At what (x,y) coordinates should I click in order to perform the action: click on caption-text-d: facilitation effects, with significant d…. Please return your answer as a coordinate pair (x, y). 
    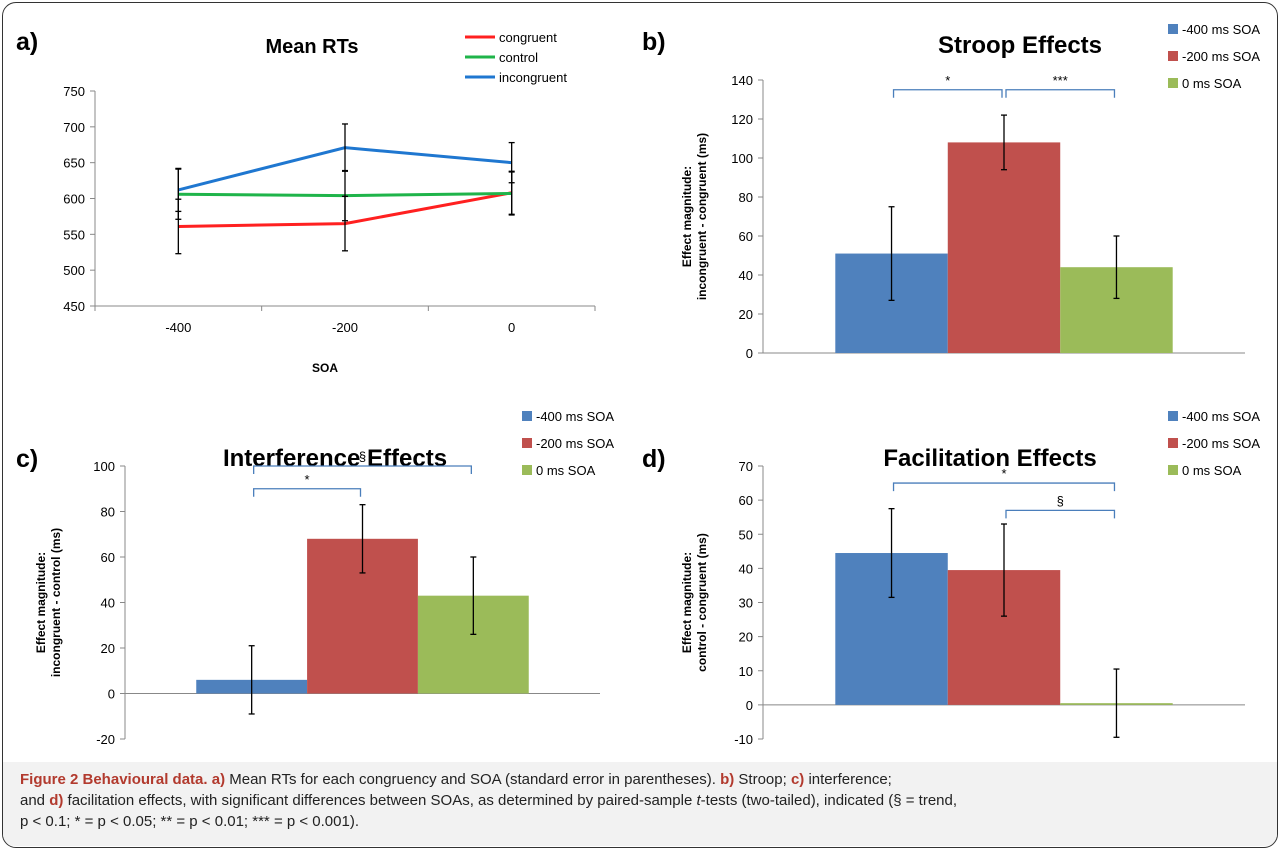
    Looking at the image, I should click on (380, 800).